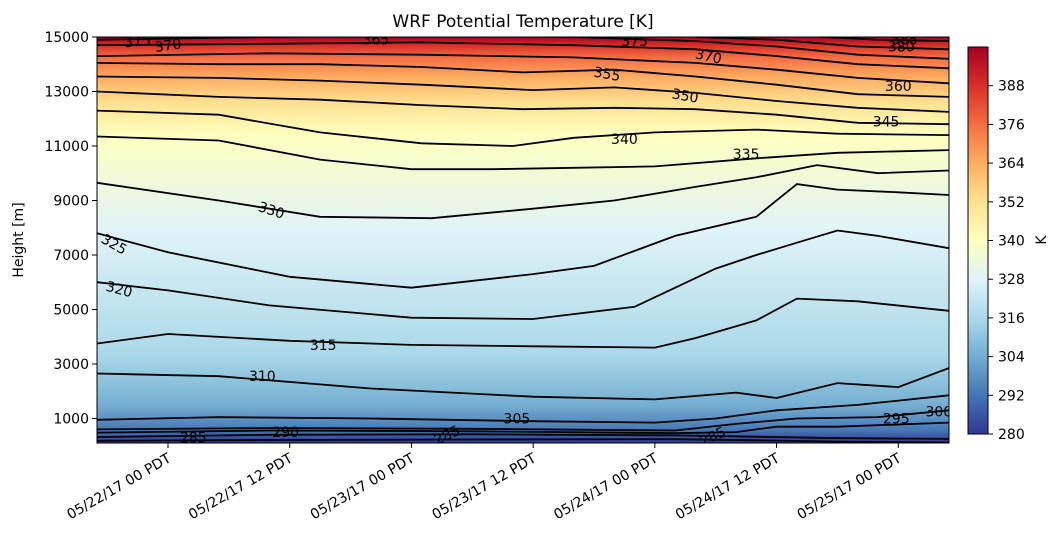 The image size is (1064, 551). Describe the element at coordinates (606, 75) in the screenshot. I see `contour-label: 355` at that location.